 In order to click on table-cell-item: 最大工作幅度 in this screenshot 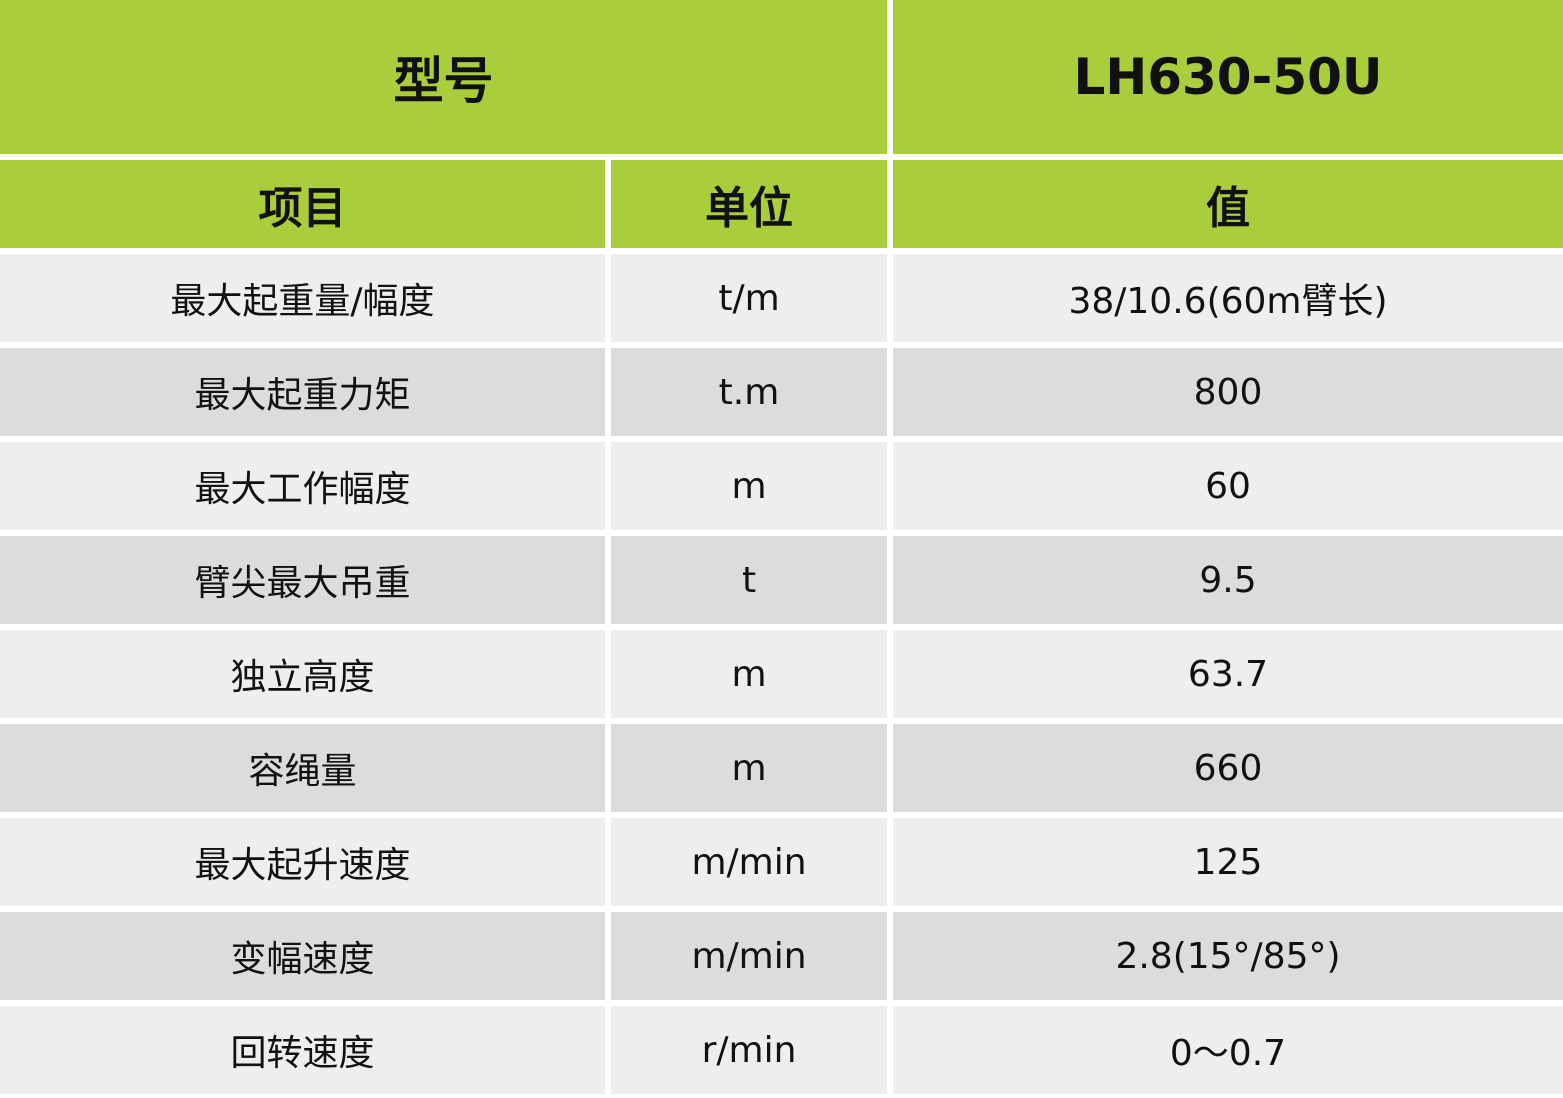, I will do `click(302, 486)`.